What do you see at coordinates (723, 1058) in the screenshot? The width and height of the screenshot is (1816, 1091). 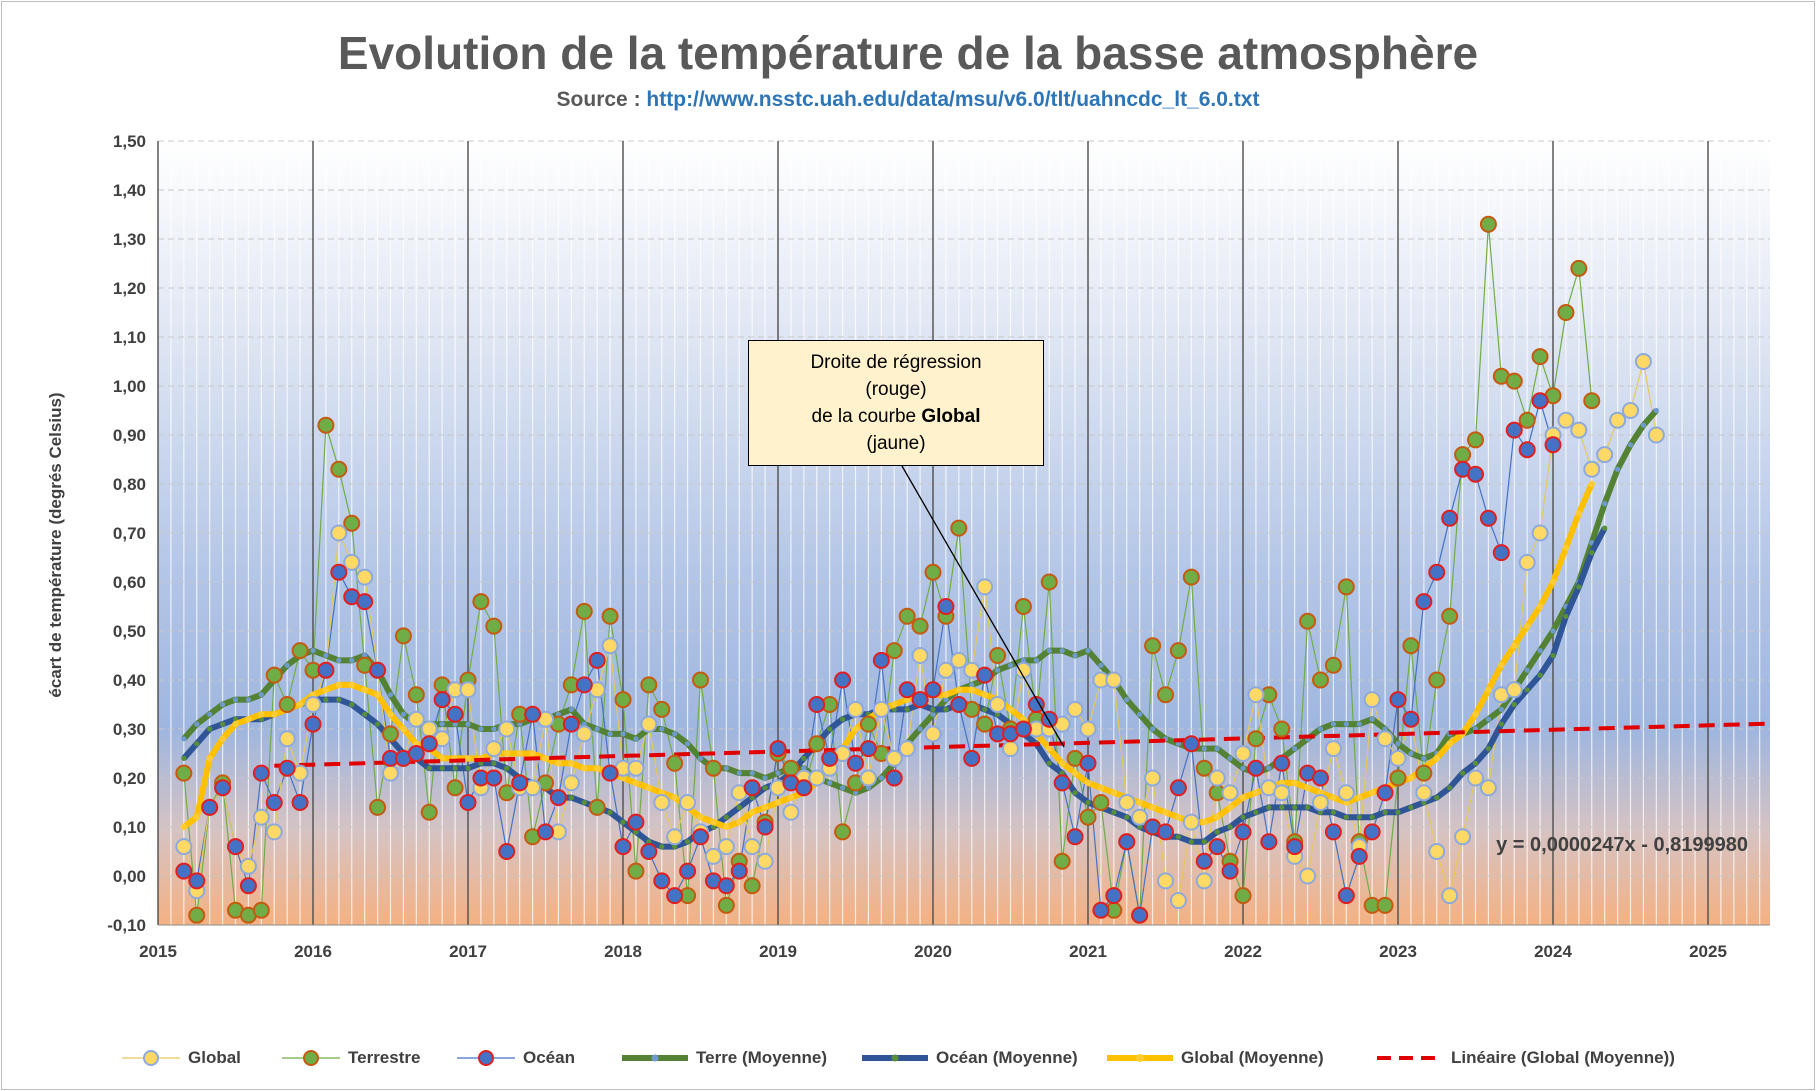 I see `legend-item-terre_moy: Terre (Moyenne)` at bounding box center [723, 1058].